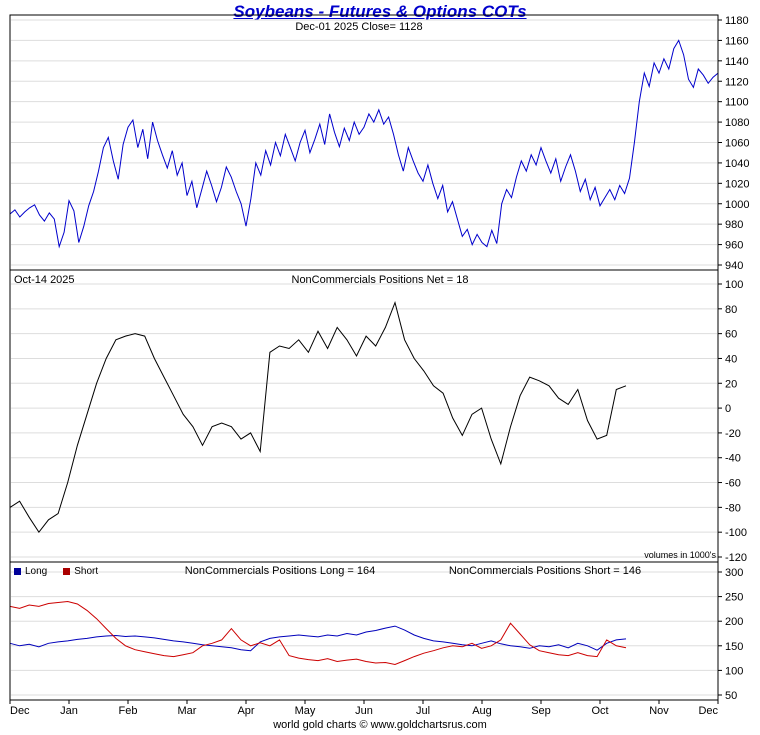 This screenshot has width=760, height=735. What do you see at coordinates (733, 459) in the screenshot?
I see `svg-text: -40` at bounding box center [733, 459].